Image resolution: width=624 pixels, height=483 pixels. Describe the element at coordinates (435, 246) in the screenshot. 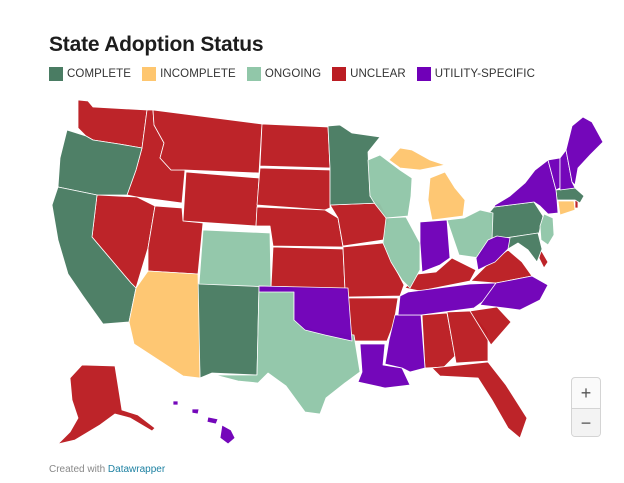

I see `state-indiana` at that location.